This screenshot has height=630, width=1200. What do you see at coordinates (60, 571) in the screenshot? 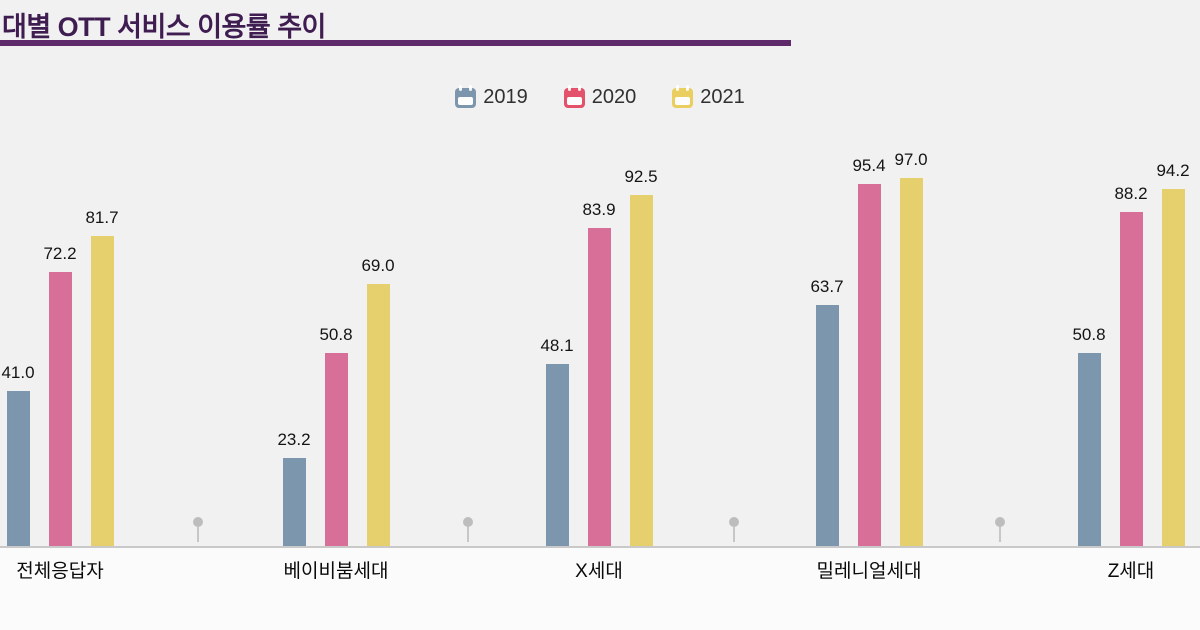
I see `category-label-전체응답자: 전체응답자` at bounding box center [60, 571].